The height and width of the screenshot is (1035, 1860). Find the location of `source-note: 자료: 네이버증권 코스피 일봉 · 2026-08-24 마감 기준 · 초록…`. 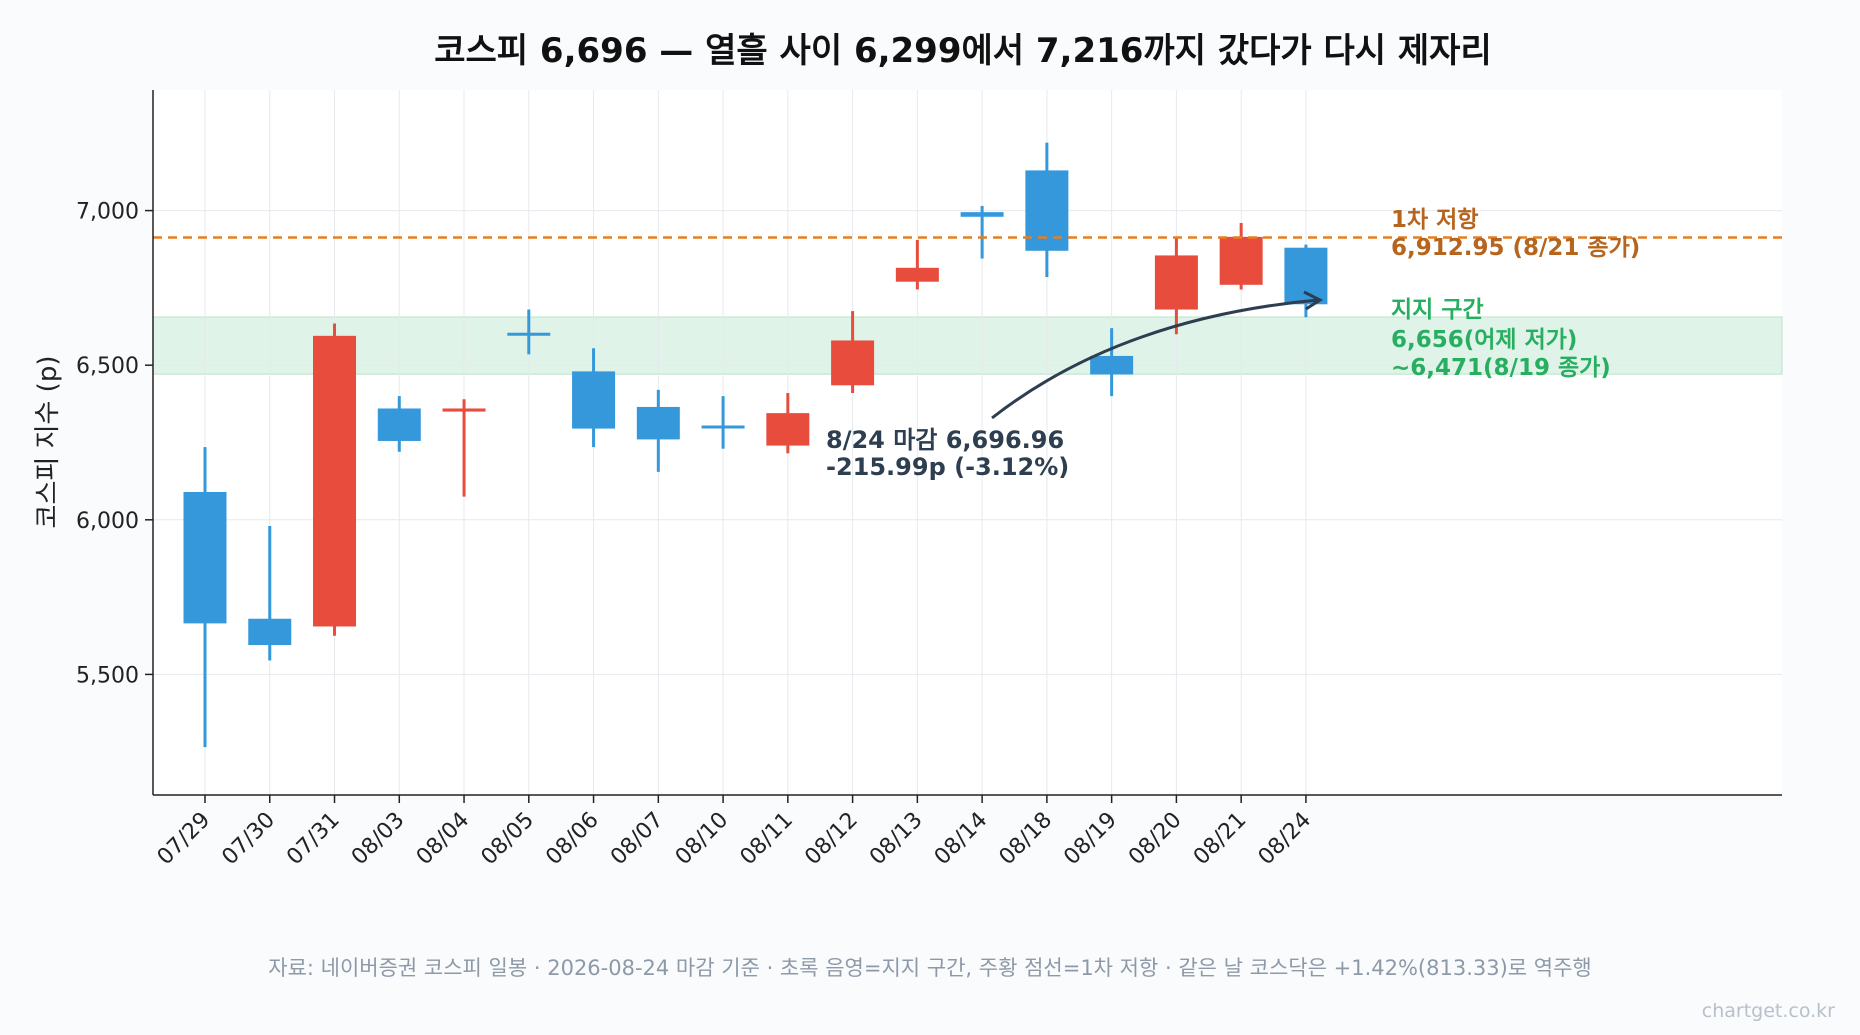

source-note: 자료: 네이버증권 코스피 일봉 · 2026-08-24 마감 기준 · 초록… is located at coordinates (930, 968).